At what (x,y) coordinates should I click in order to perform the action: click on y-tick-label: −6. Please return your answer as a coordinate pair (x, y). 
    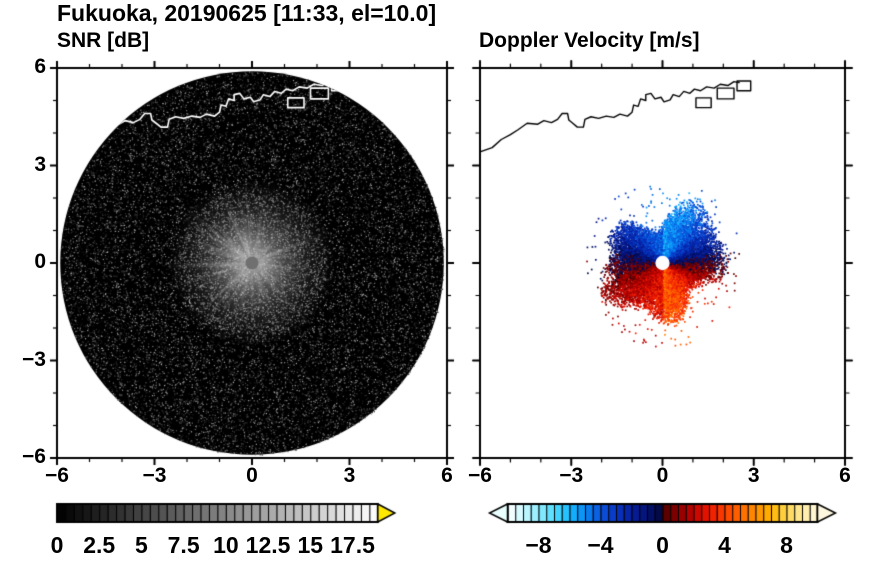
    Looking at the image, I should click on (34, 456).